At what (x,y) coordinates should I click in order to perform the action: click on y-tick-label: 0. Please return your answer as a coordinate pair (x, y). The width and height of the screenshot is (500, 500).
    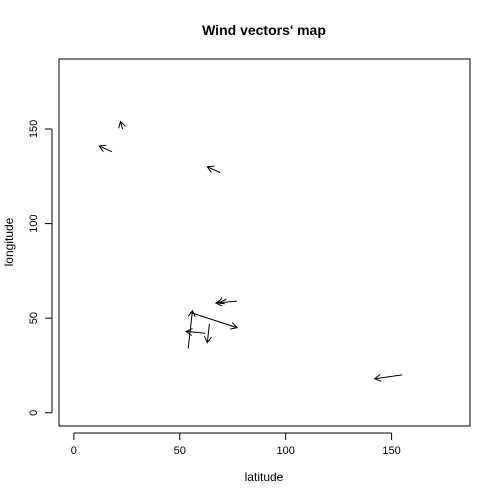
    Looking at the image, I should click on (34, 413).